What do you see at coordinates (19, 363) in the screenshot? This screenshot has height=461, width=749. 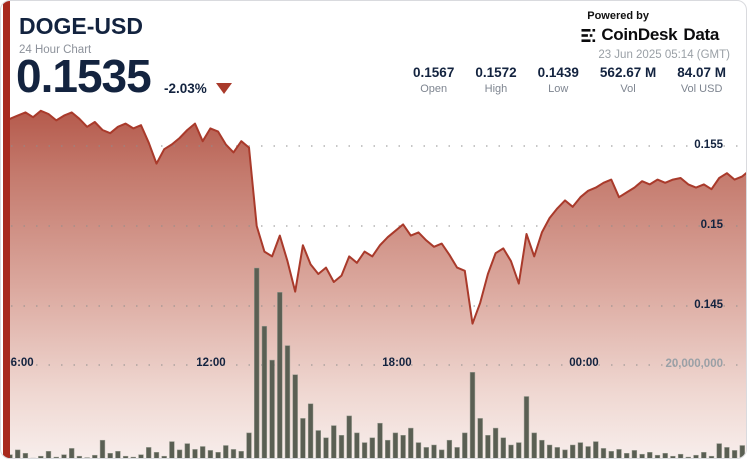 I see `x-axis-tick: 06:00` at bounding box center [19, 363].